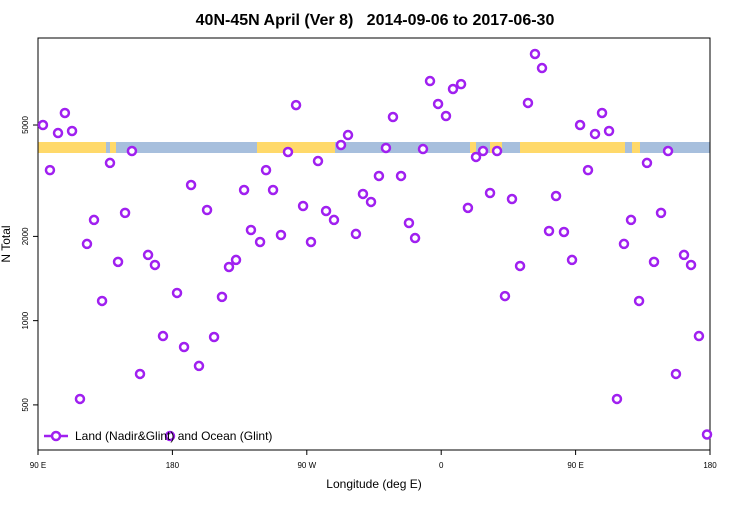 The height and width of the screenshot is (505, 750). Describe the element at coordinates (373, 484) in the screenshot. I see `x-axis-label: Longitude (deg E)` at that location.